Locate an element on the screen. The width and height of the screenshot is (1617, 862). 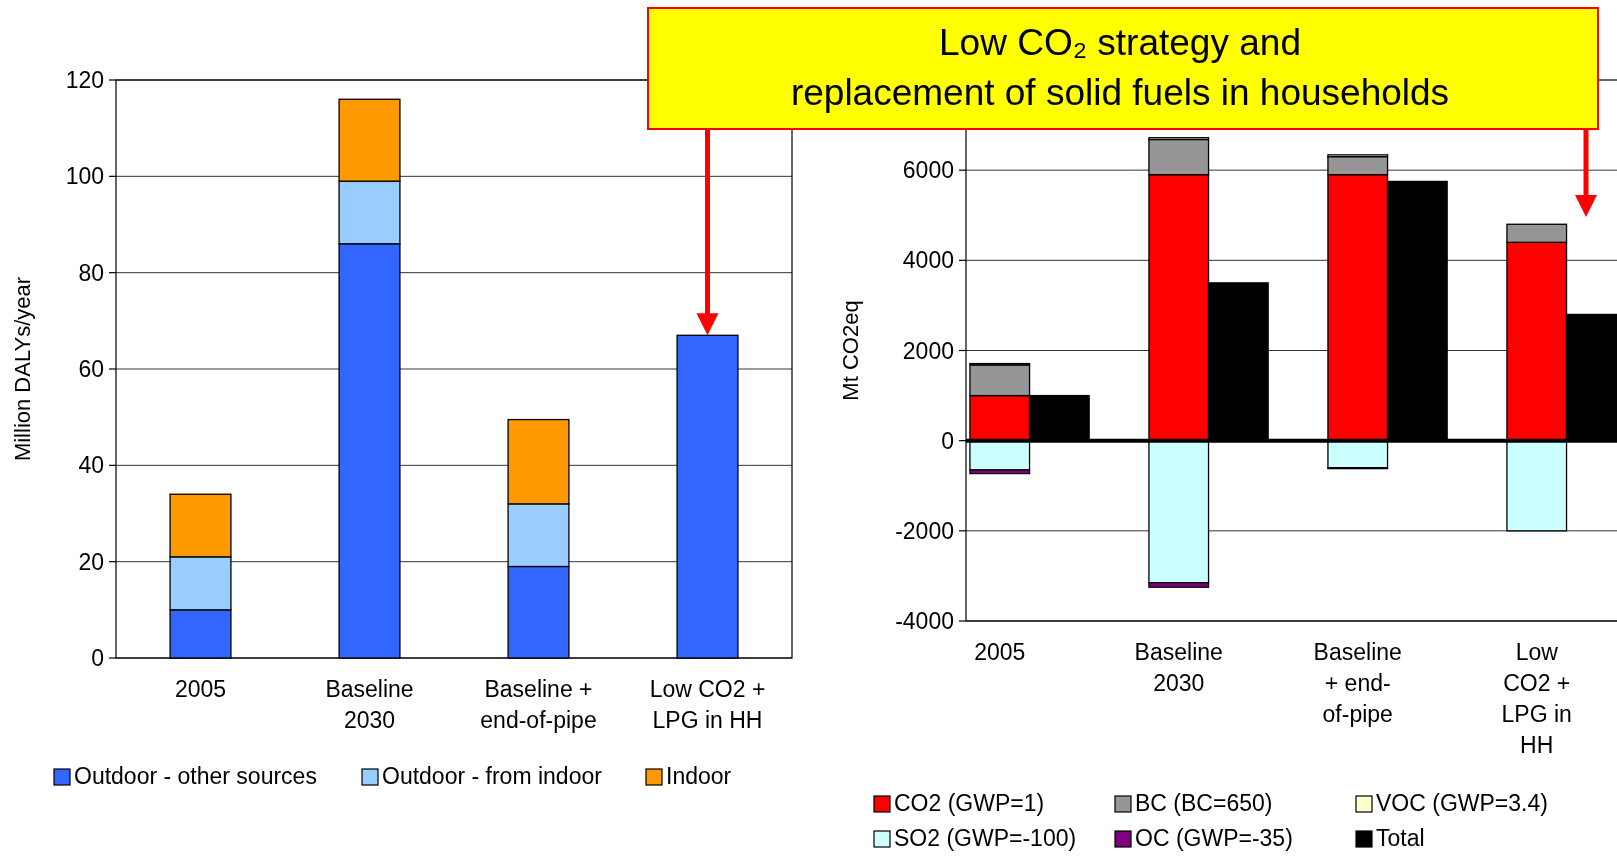
y-tick-label: 100 is located at coordinates (84, 176).